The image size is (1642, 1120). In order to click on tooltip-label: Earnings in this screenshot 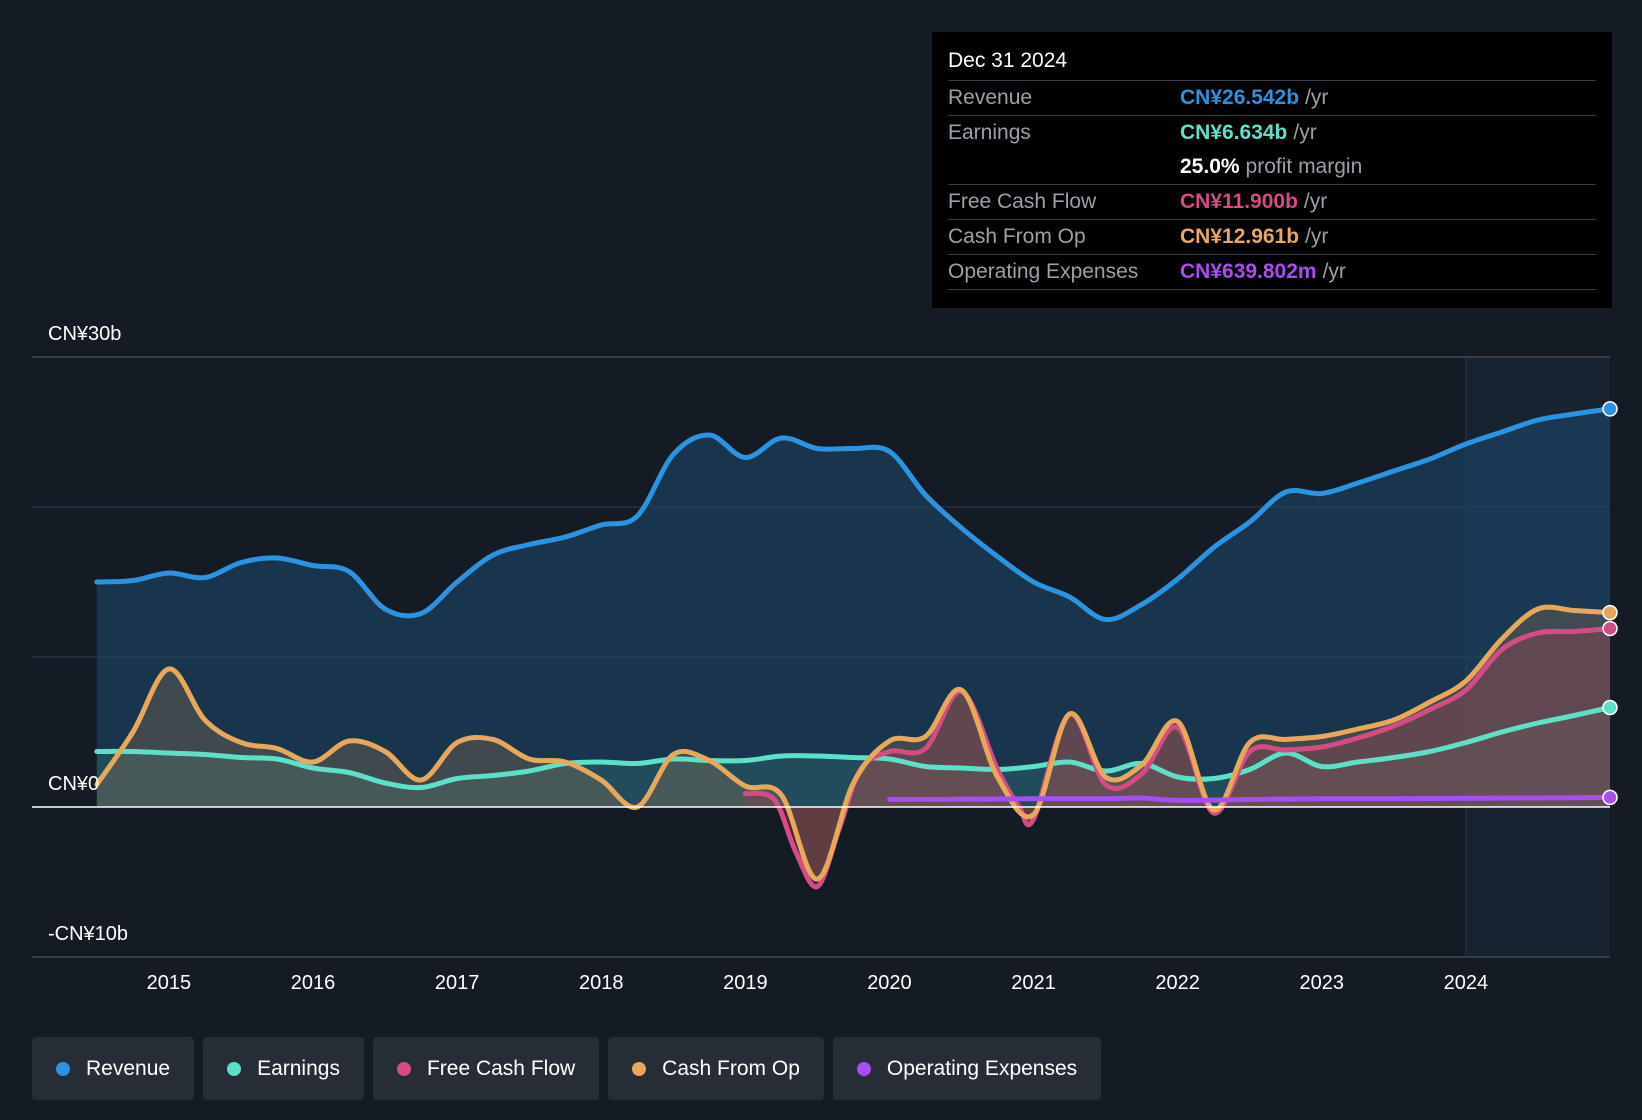, I will do `click(989, 132)`.